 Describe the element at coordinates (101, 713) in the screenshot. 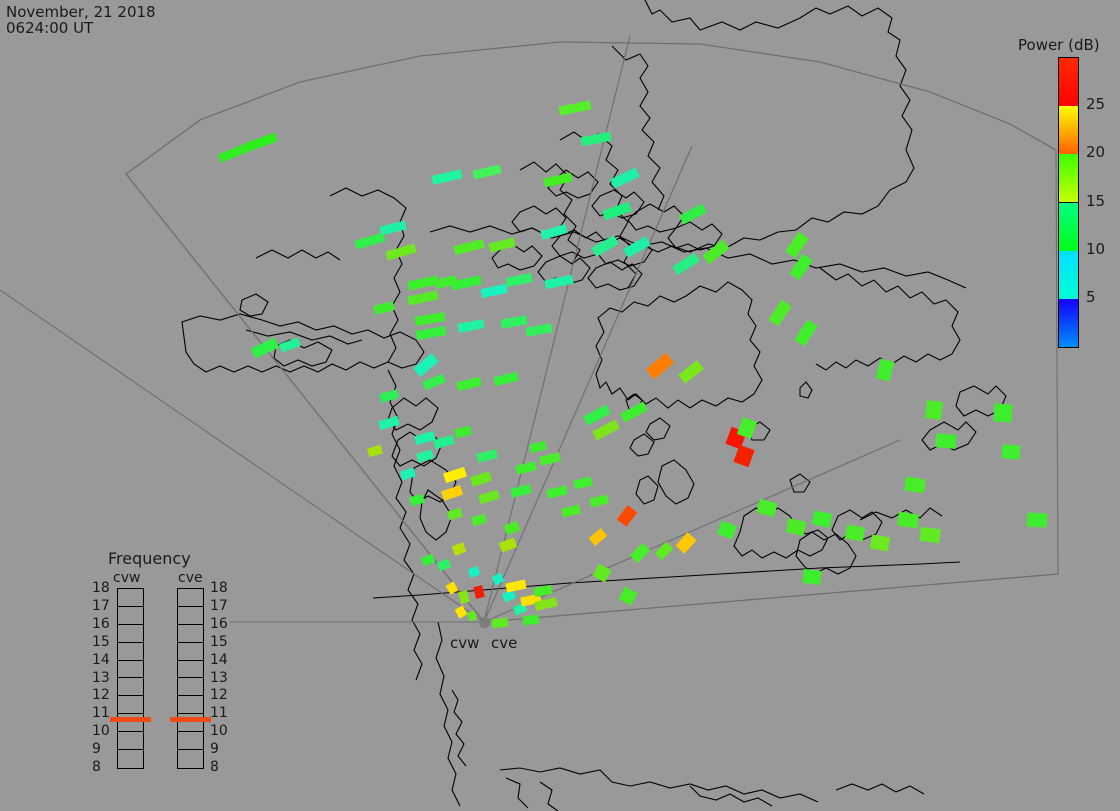

I see `frequency-tick-cvw-11: 11` at that location.